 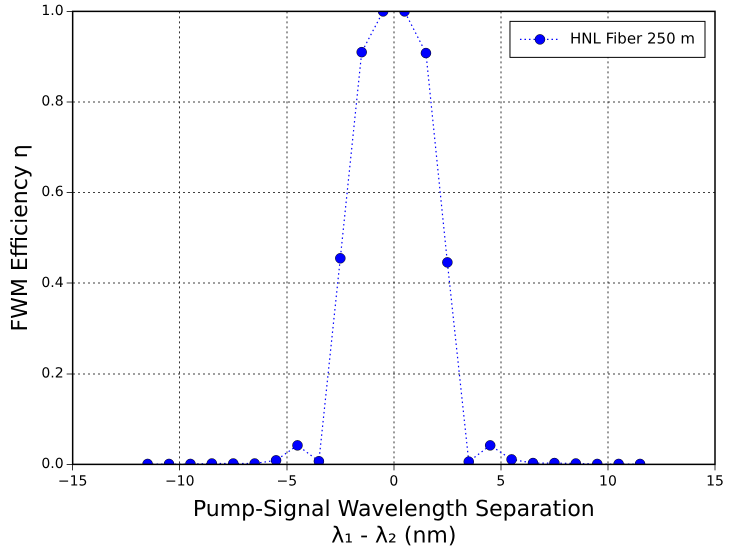 What do you see at coordinates (52, 373) in the screenshot?
I see `y-tick-label: 0.2` at bounding box center [52, 373].